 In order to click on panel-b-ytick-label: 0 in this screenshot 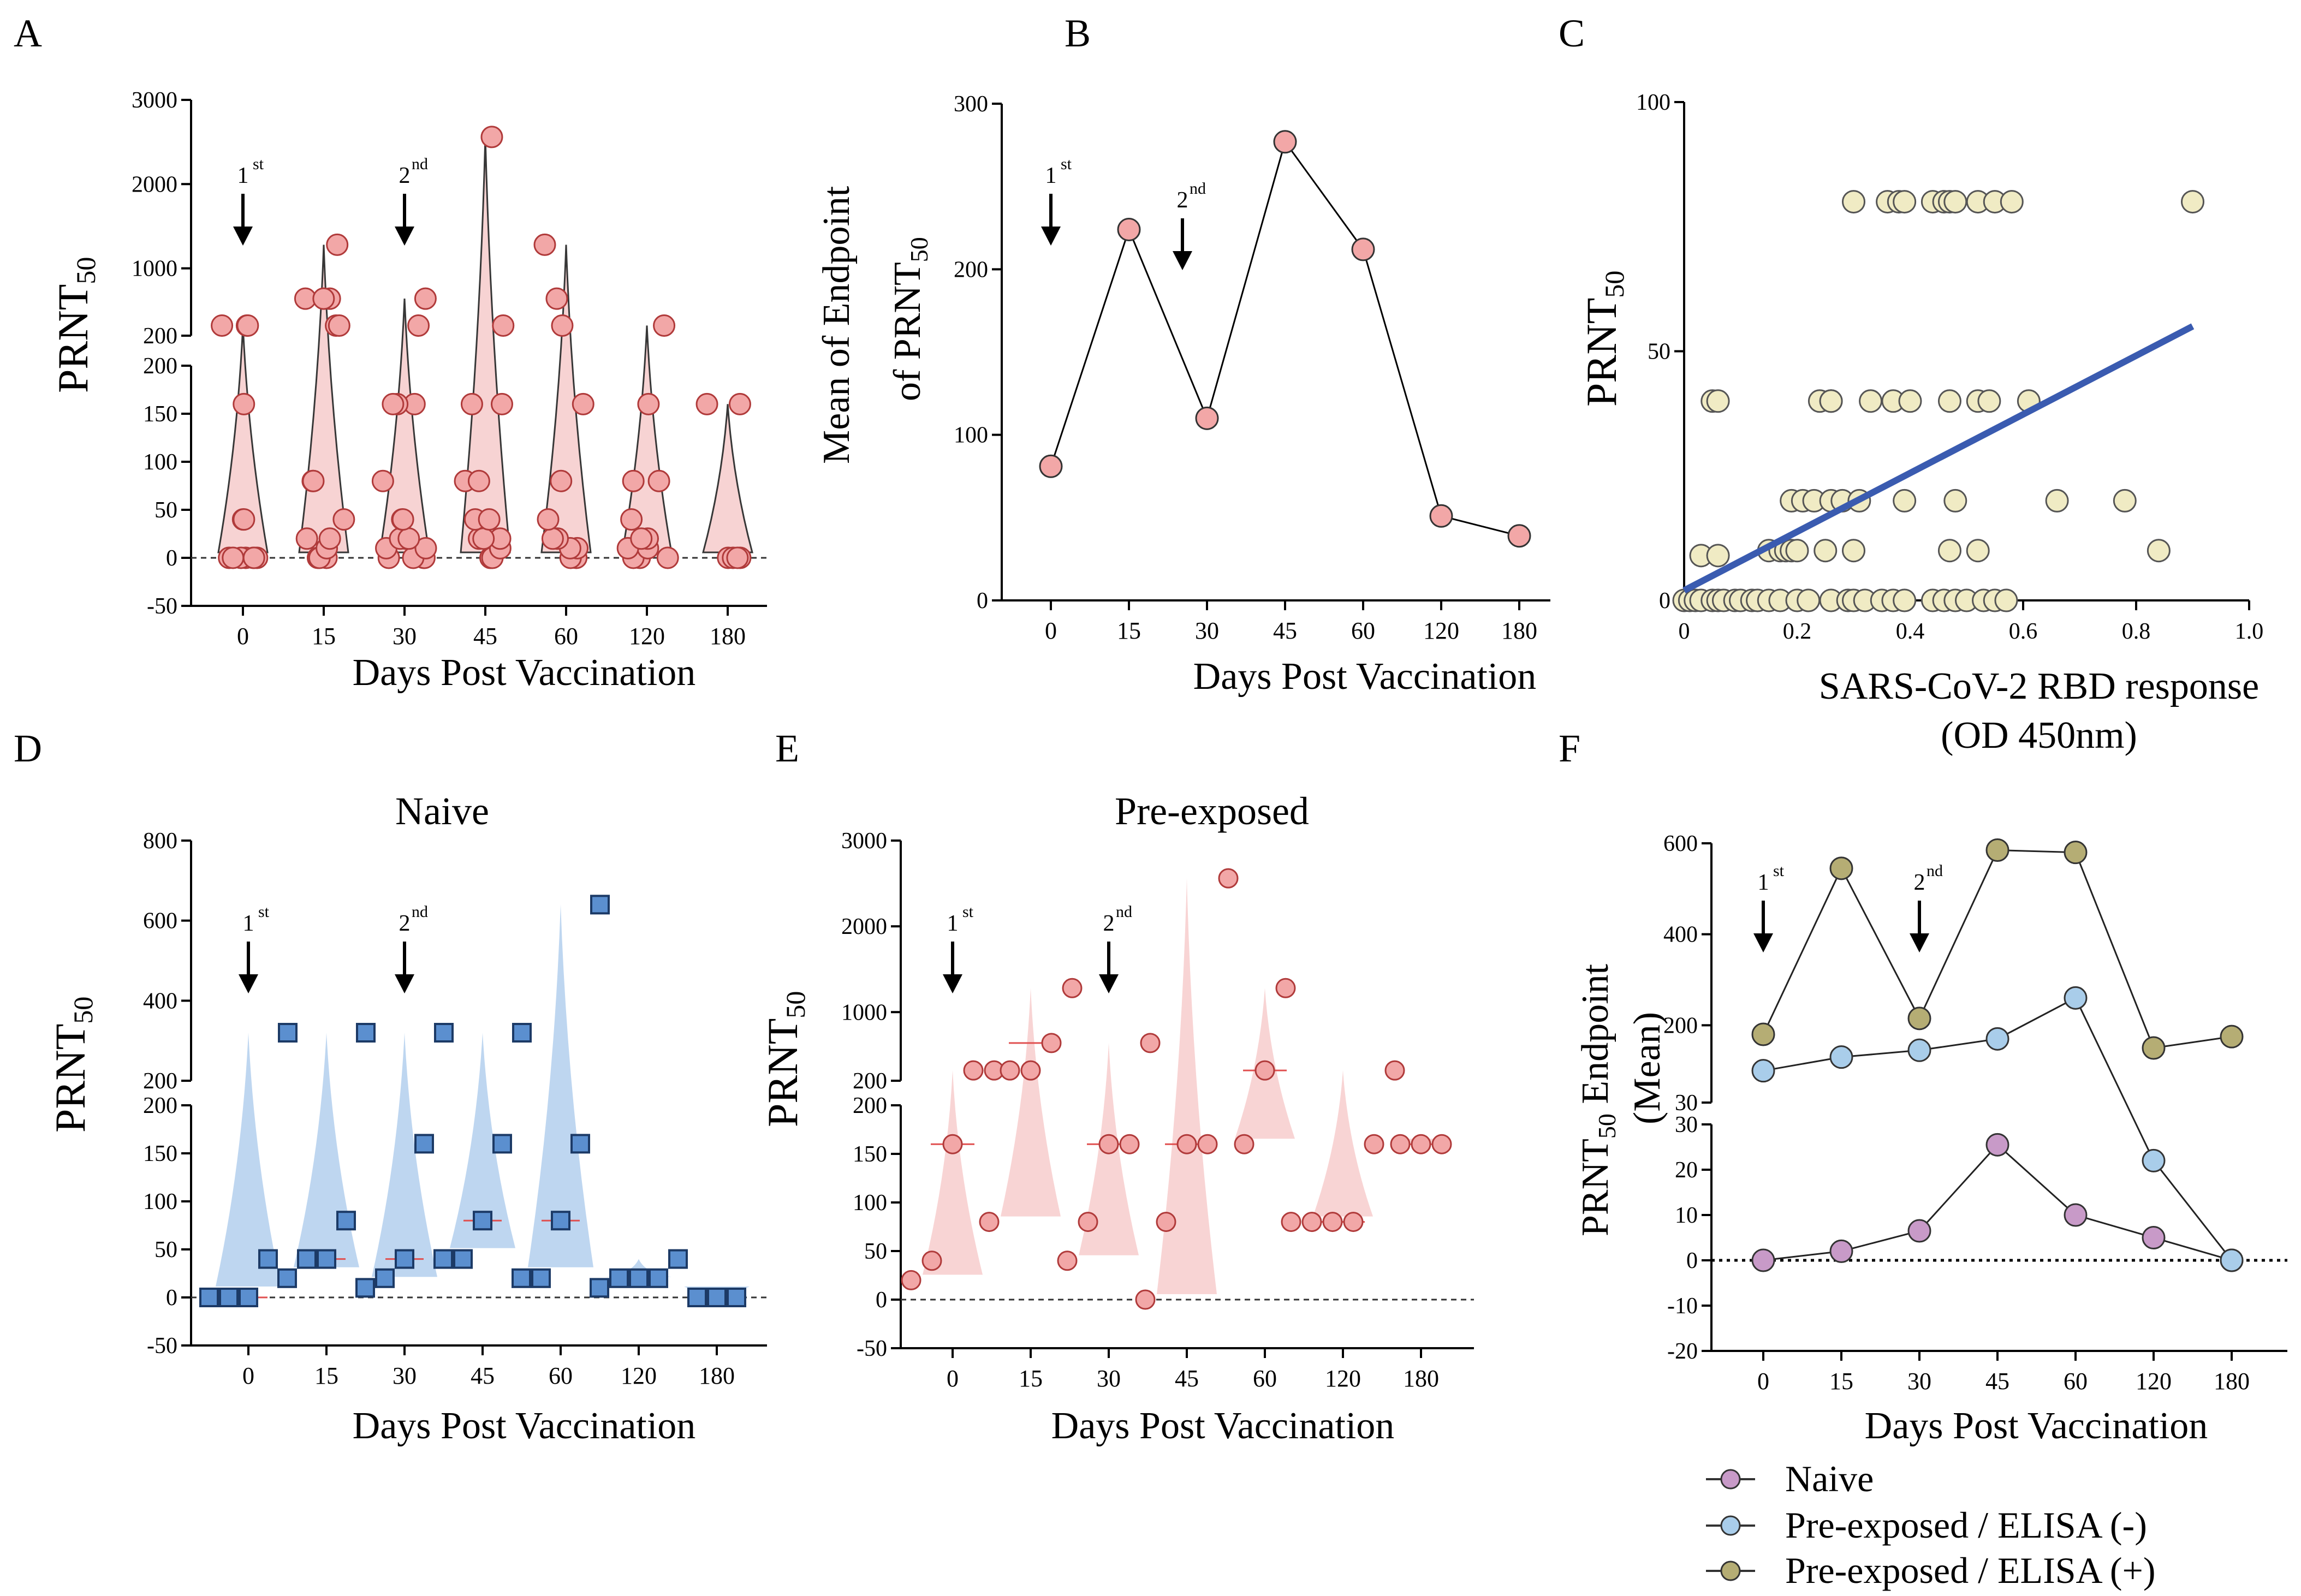, I will do `click(982, 601)`.